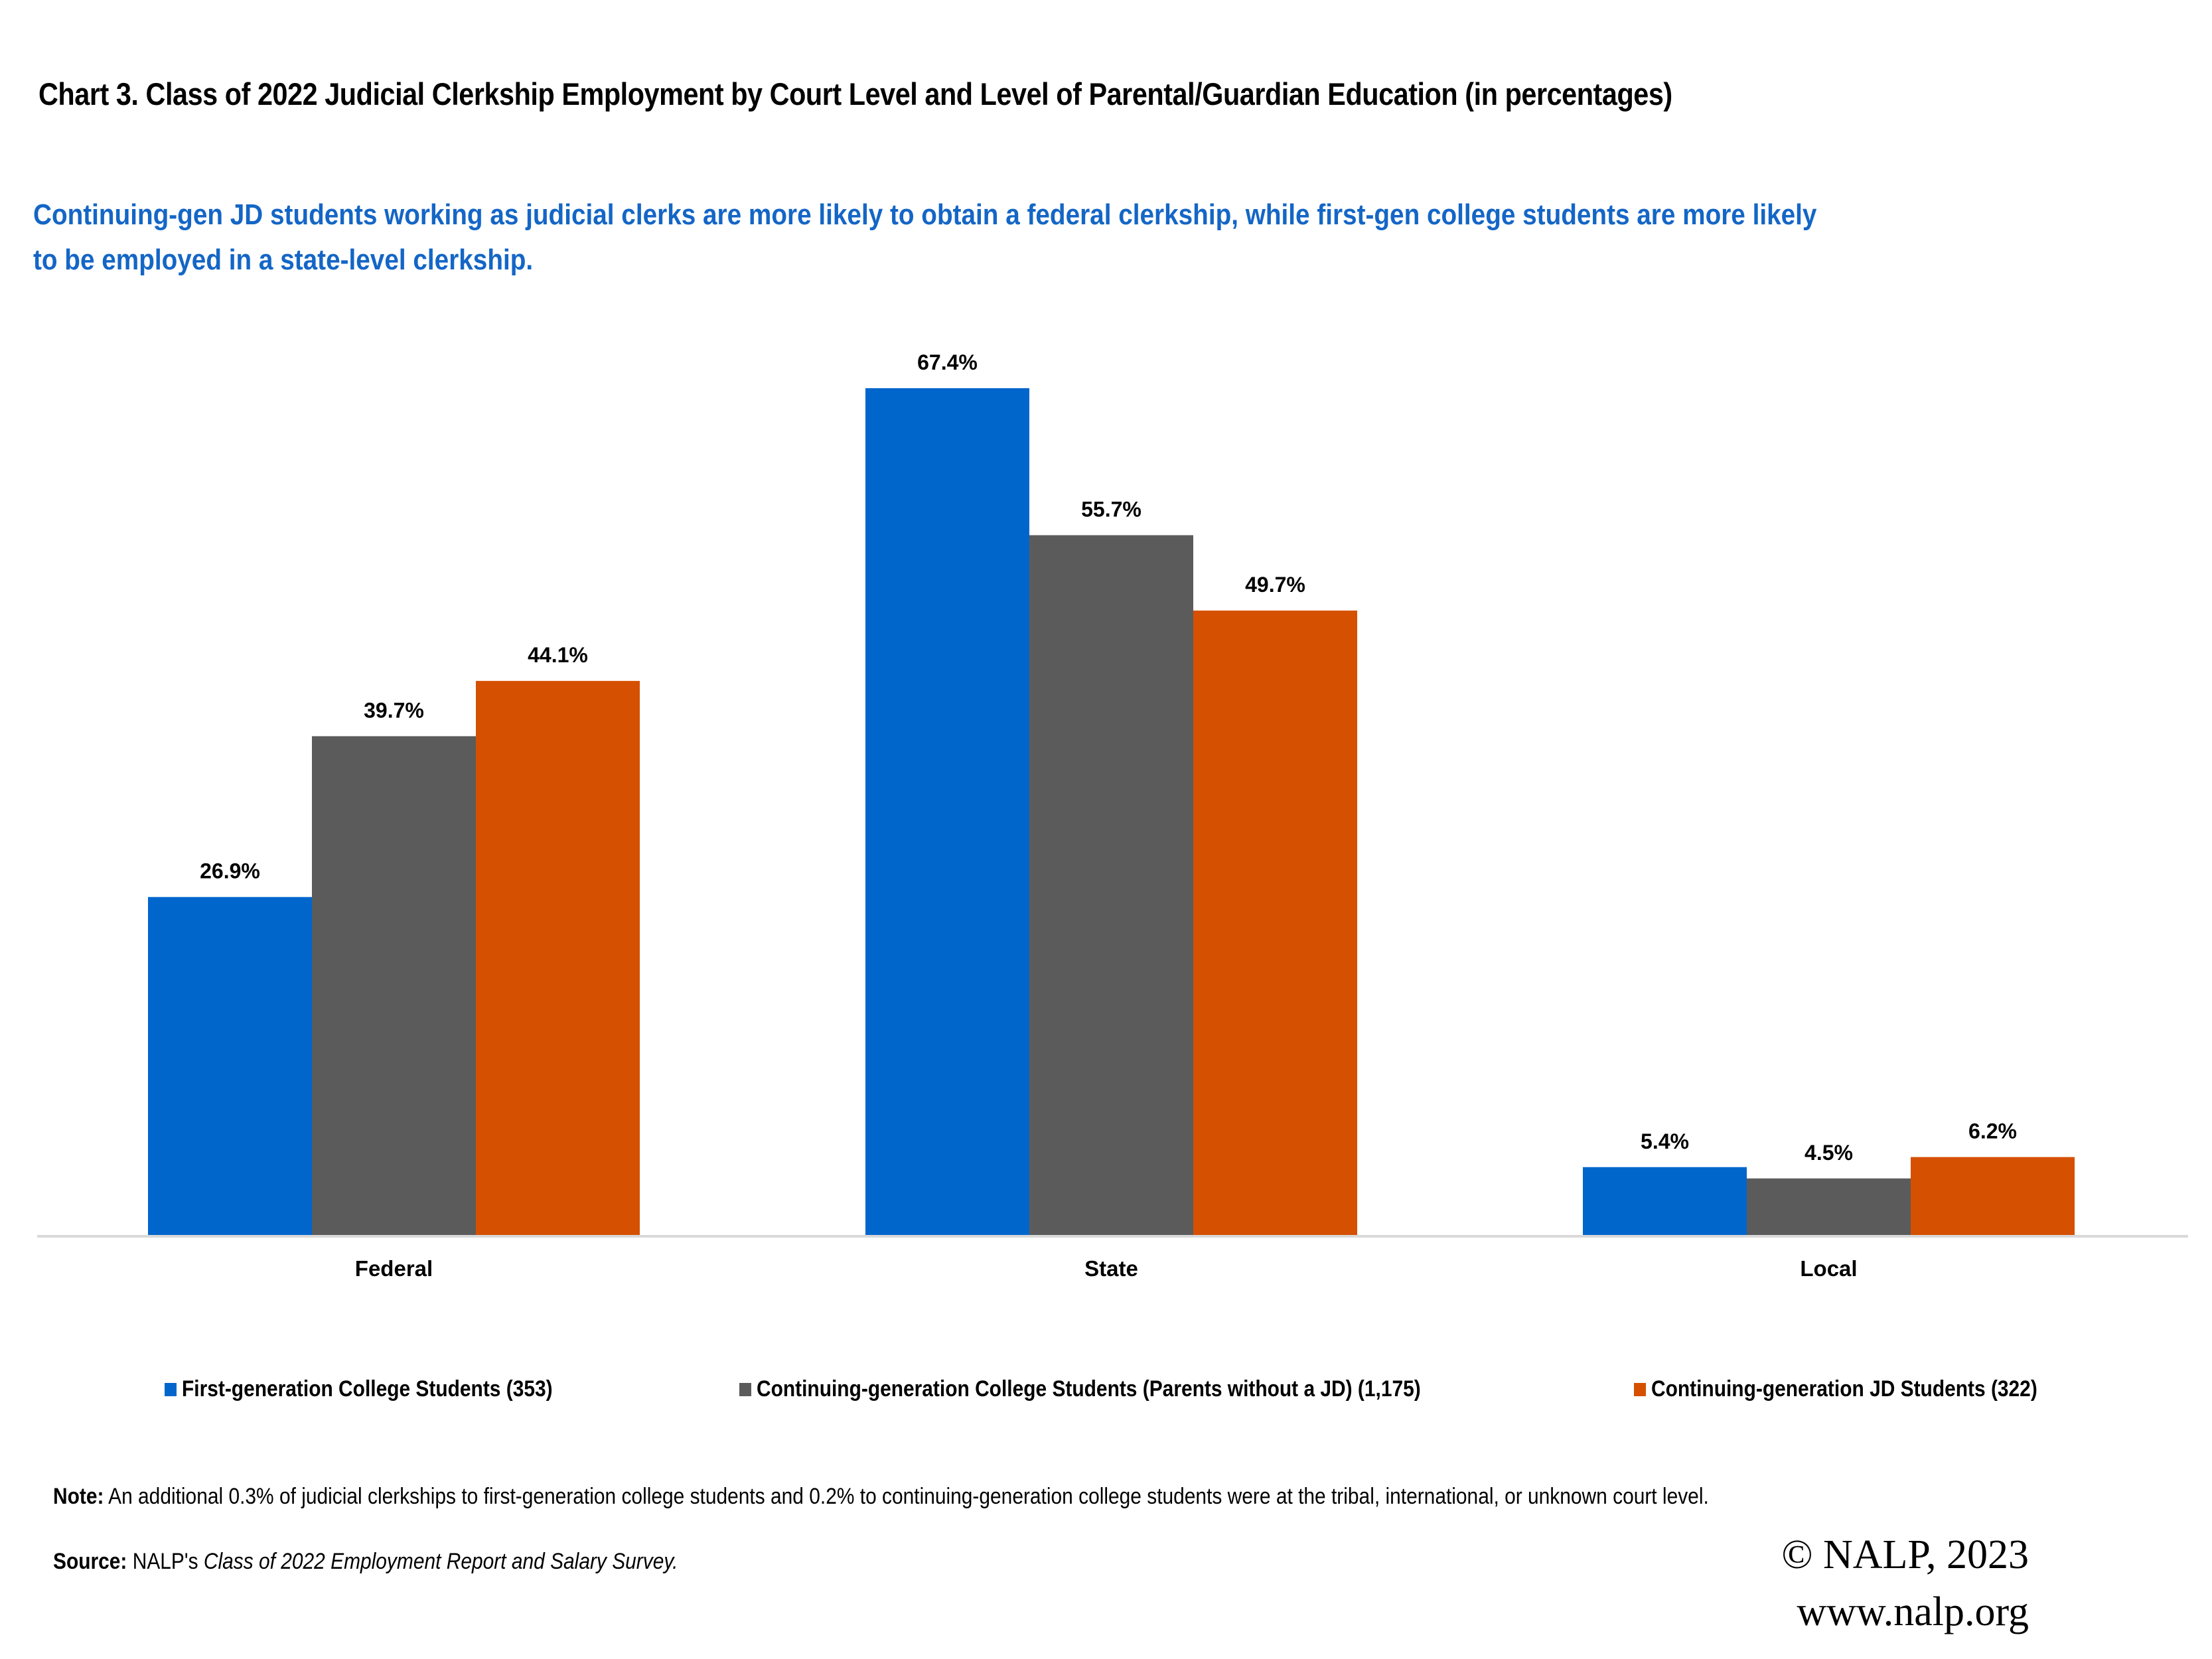 This screenshot has height=1659, width=2212. Describe the element at coordinates (1829, 1153) in the screenshot. I see `data-label-local-series-2: 4.5%` at that location.